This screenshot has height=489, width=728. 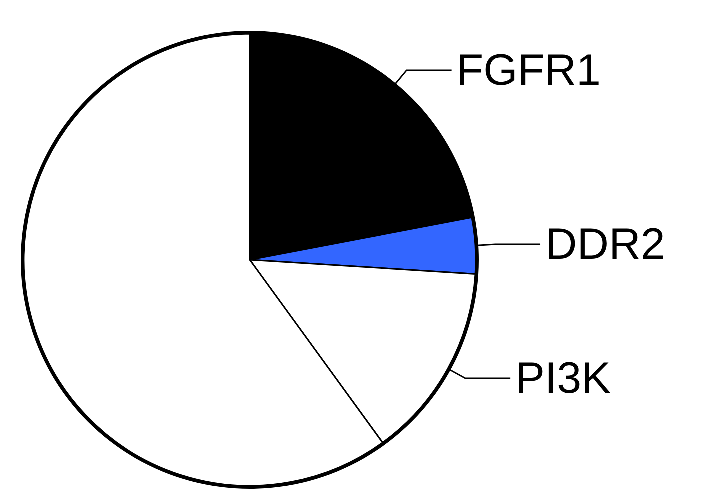 I want to click on slice-label: DDR2, so click(x=606, y=245).